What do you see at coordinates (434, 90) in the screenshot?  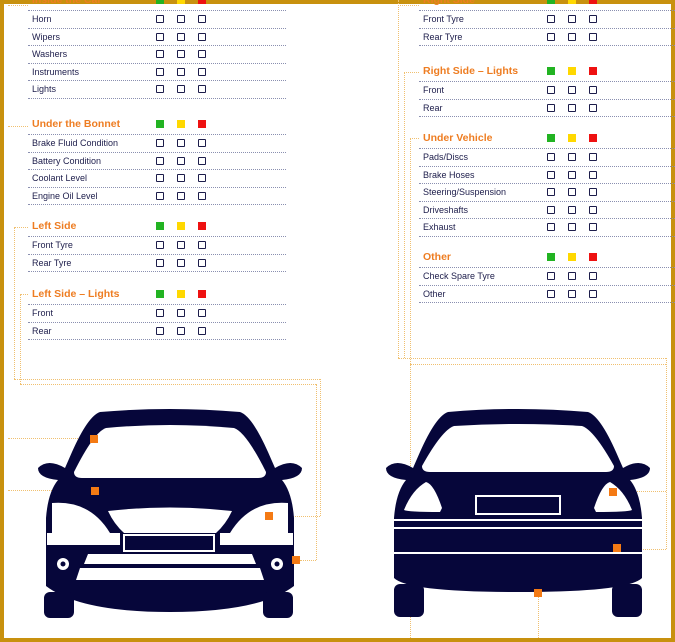 I see `row-label: Front` at bounding box center [434, 90].